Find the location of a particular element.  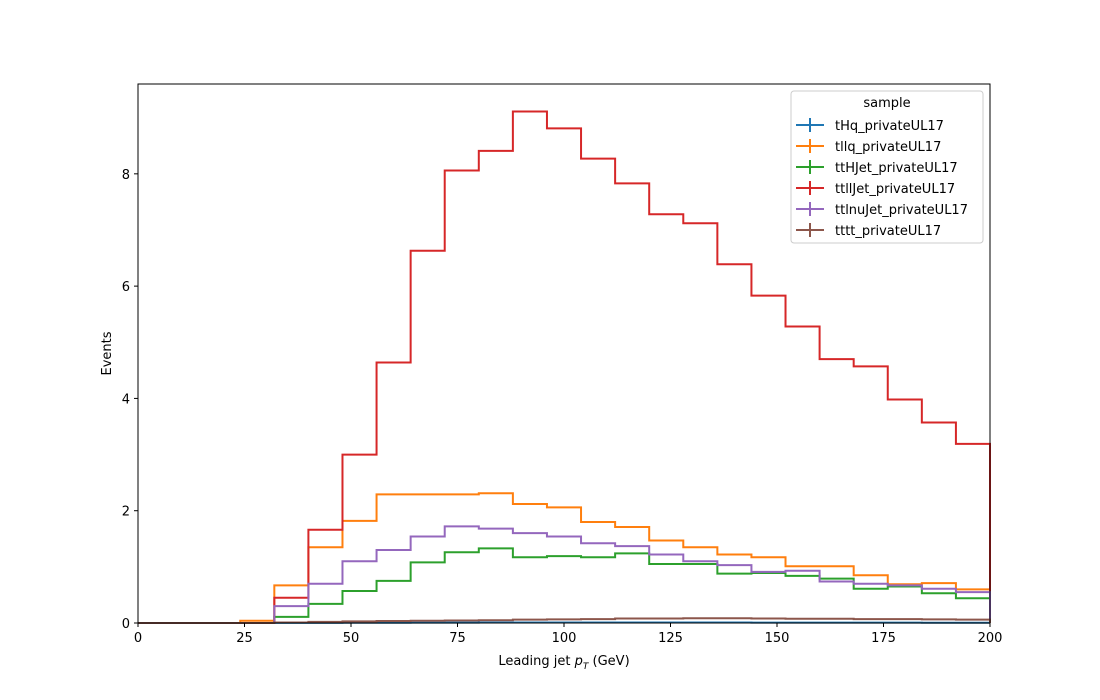

x-tick-label-0: 0 is located at coordinates (138, 638).